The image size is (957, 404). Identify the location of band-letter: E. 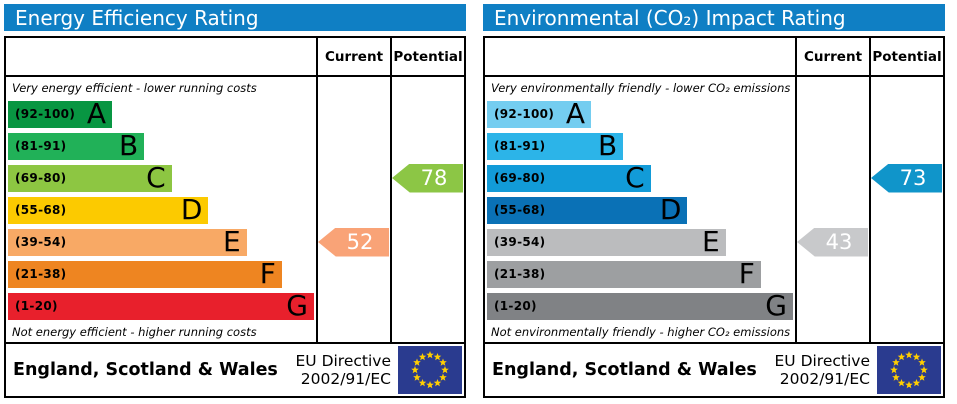
(710, 241).